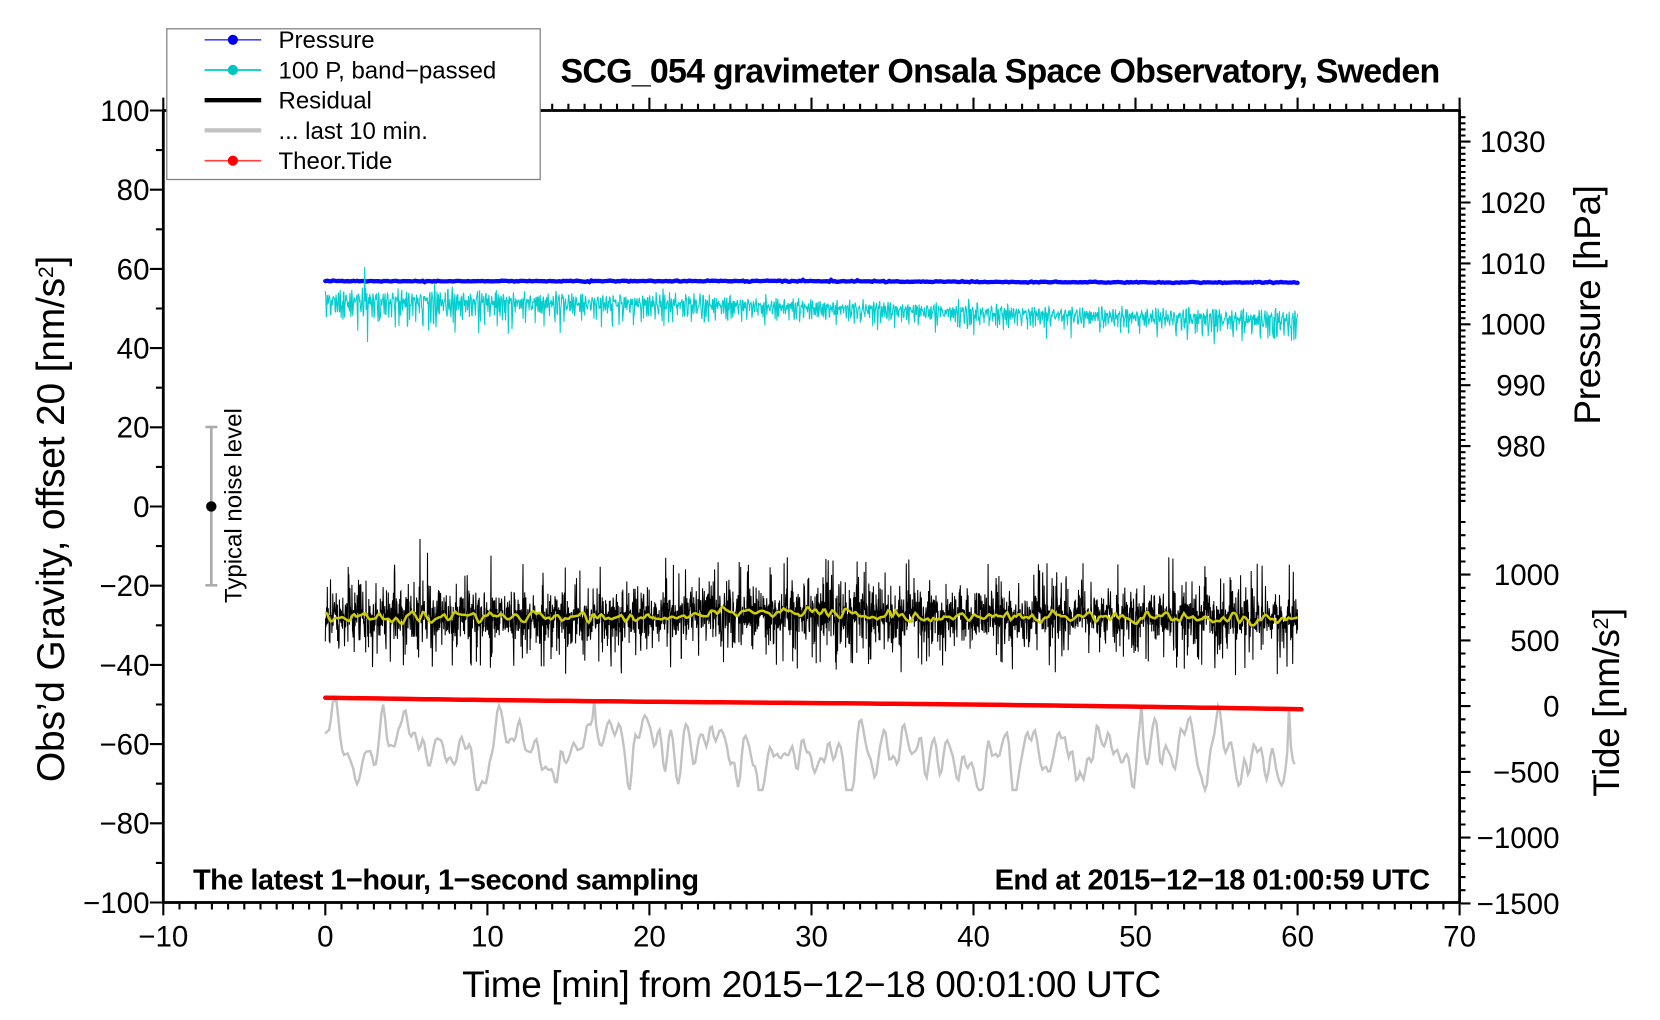 This screenshot has width=1660, height=1020. What do you see at coordinates (116, 903) in the screenshot?
I see `svg-text: −100` at bounding box center [116, 903].